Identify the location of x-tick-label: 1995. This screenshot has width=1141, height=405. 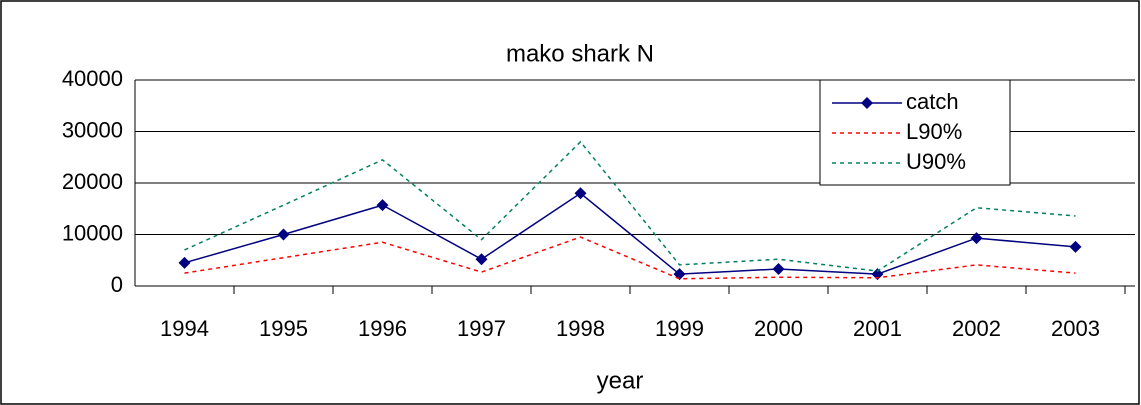
(283, 328).